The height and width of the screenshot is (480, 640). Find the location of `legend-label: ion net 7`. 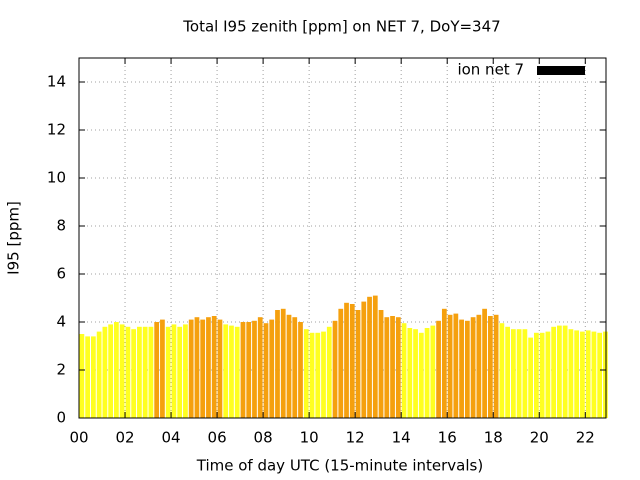

legend-label: ion net 7 is located at coordinates (490, 70).